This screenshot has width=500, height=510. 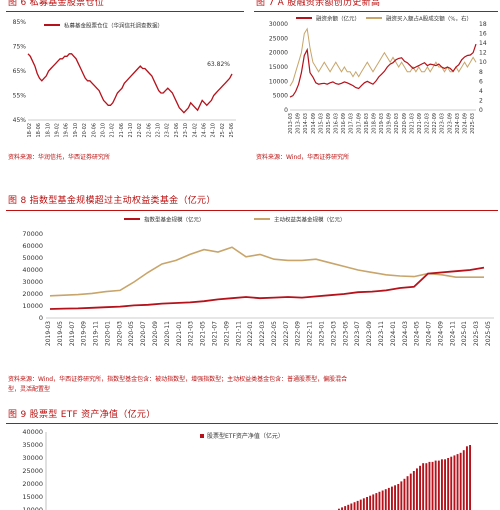 I want to click on f7-xtick: 2014-09, so click(x=314, y=123).